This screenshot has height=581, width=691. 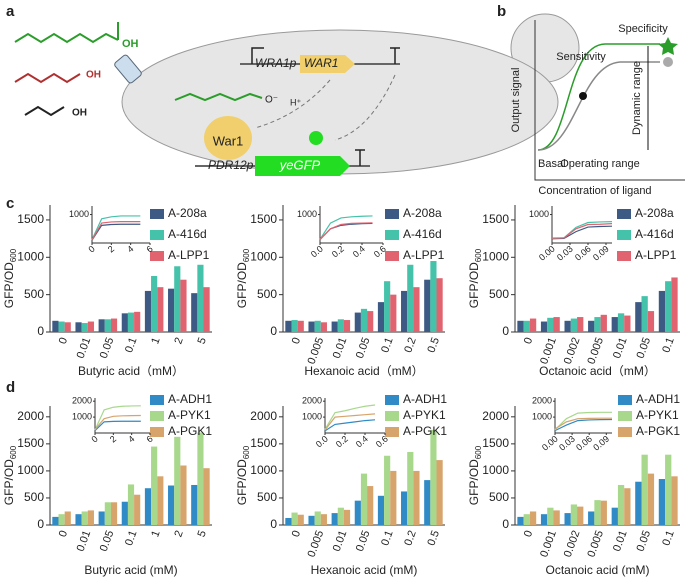 What do you see at coordinates (601, 253) in the screenshot?
I see `x-tick-label: 0.09` at bounding box center [601, 253].